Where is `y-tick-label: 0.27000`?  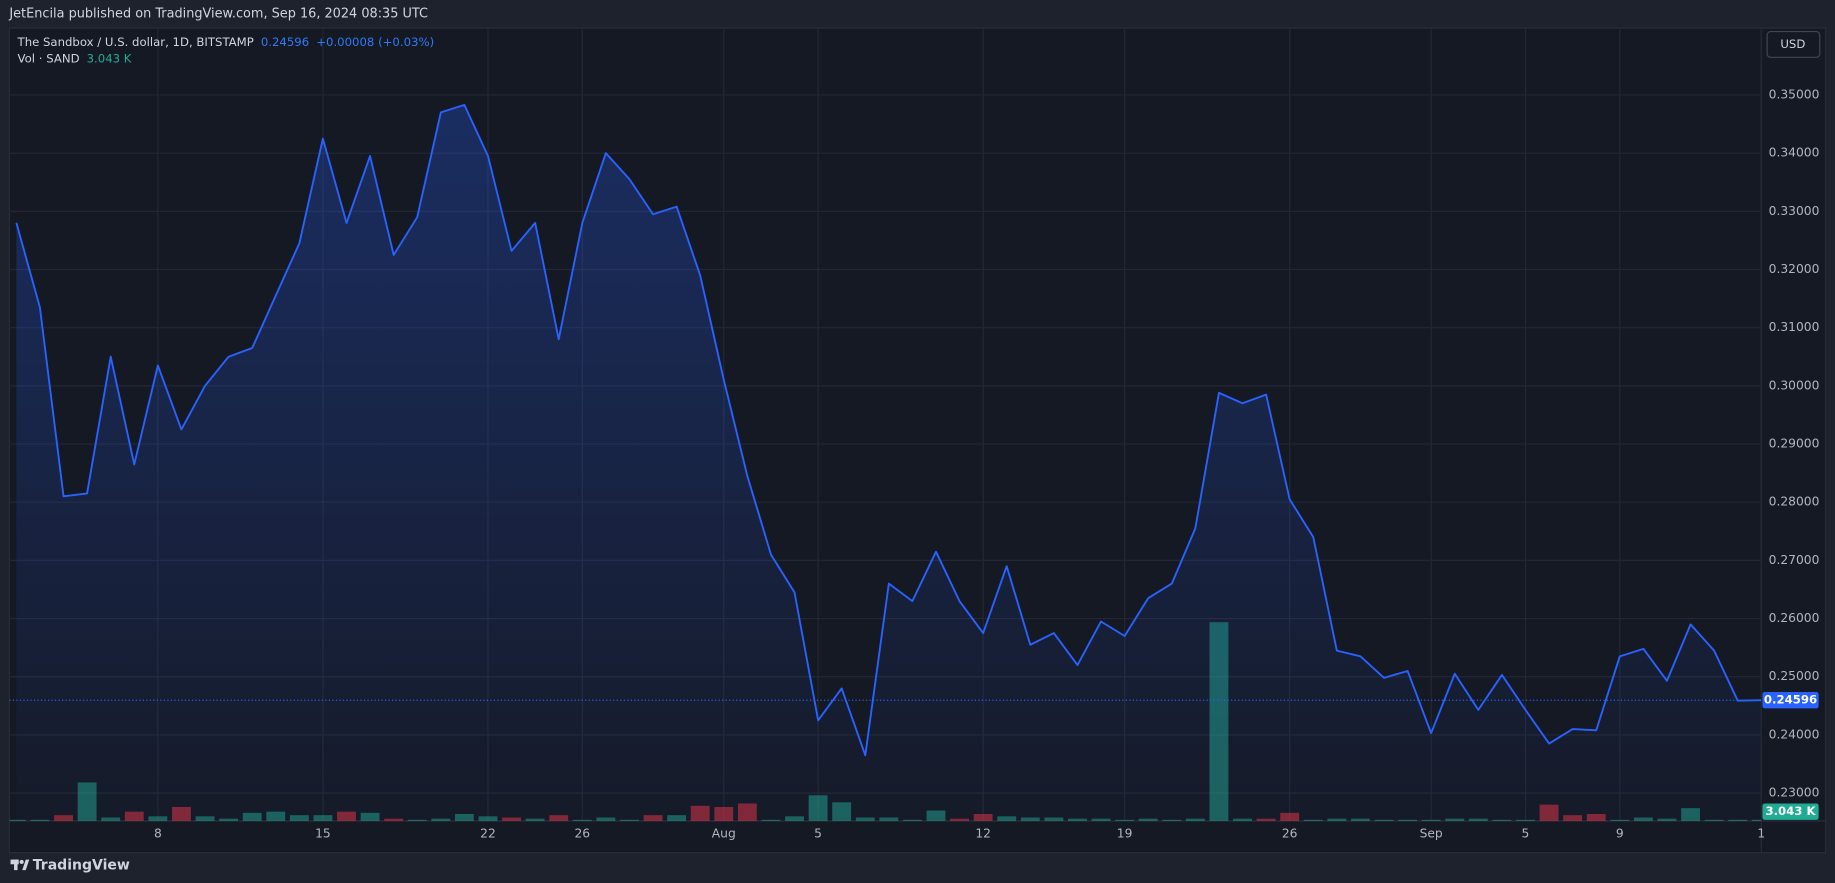 y-tick-label: 0.27000 is located at coordinates (1794, 560).